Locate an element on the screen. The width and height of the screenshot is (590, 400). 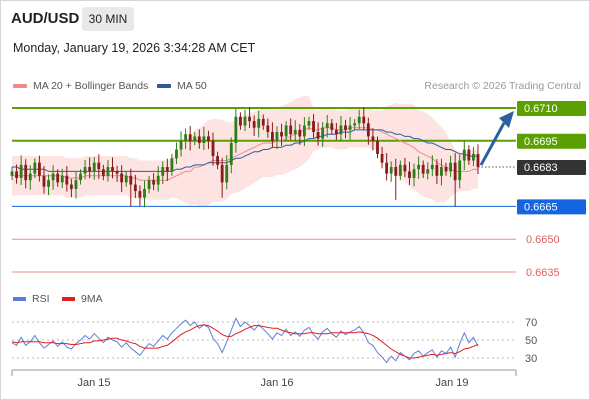
timeframe-button: 30 MIN is located at coordinates (108, 19).